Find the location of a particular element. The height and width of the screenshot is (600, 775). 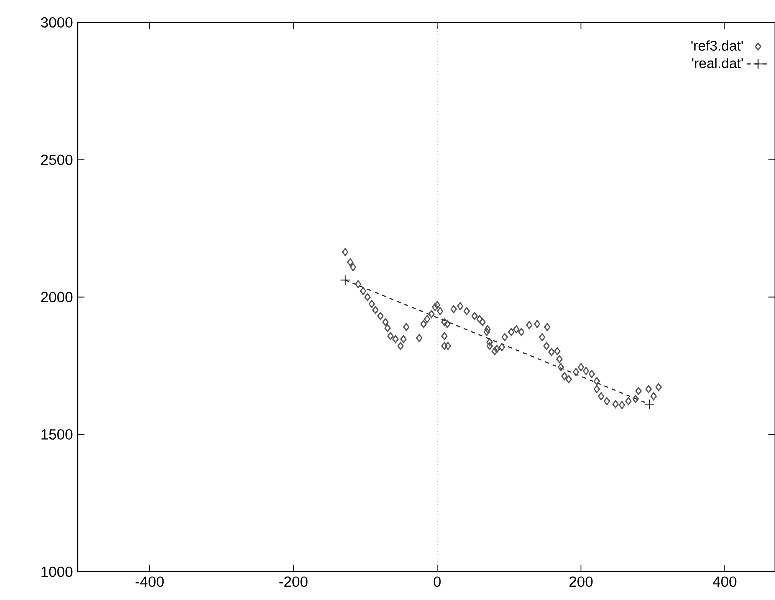

x-tick-label: 0 is located at coordinates (437, 582).